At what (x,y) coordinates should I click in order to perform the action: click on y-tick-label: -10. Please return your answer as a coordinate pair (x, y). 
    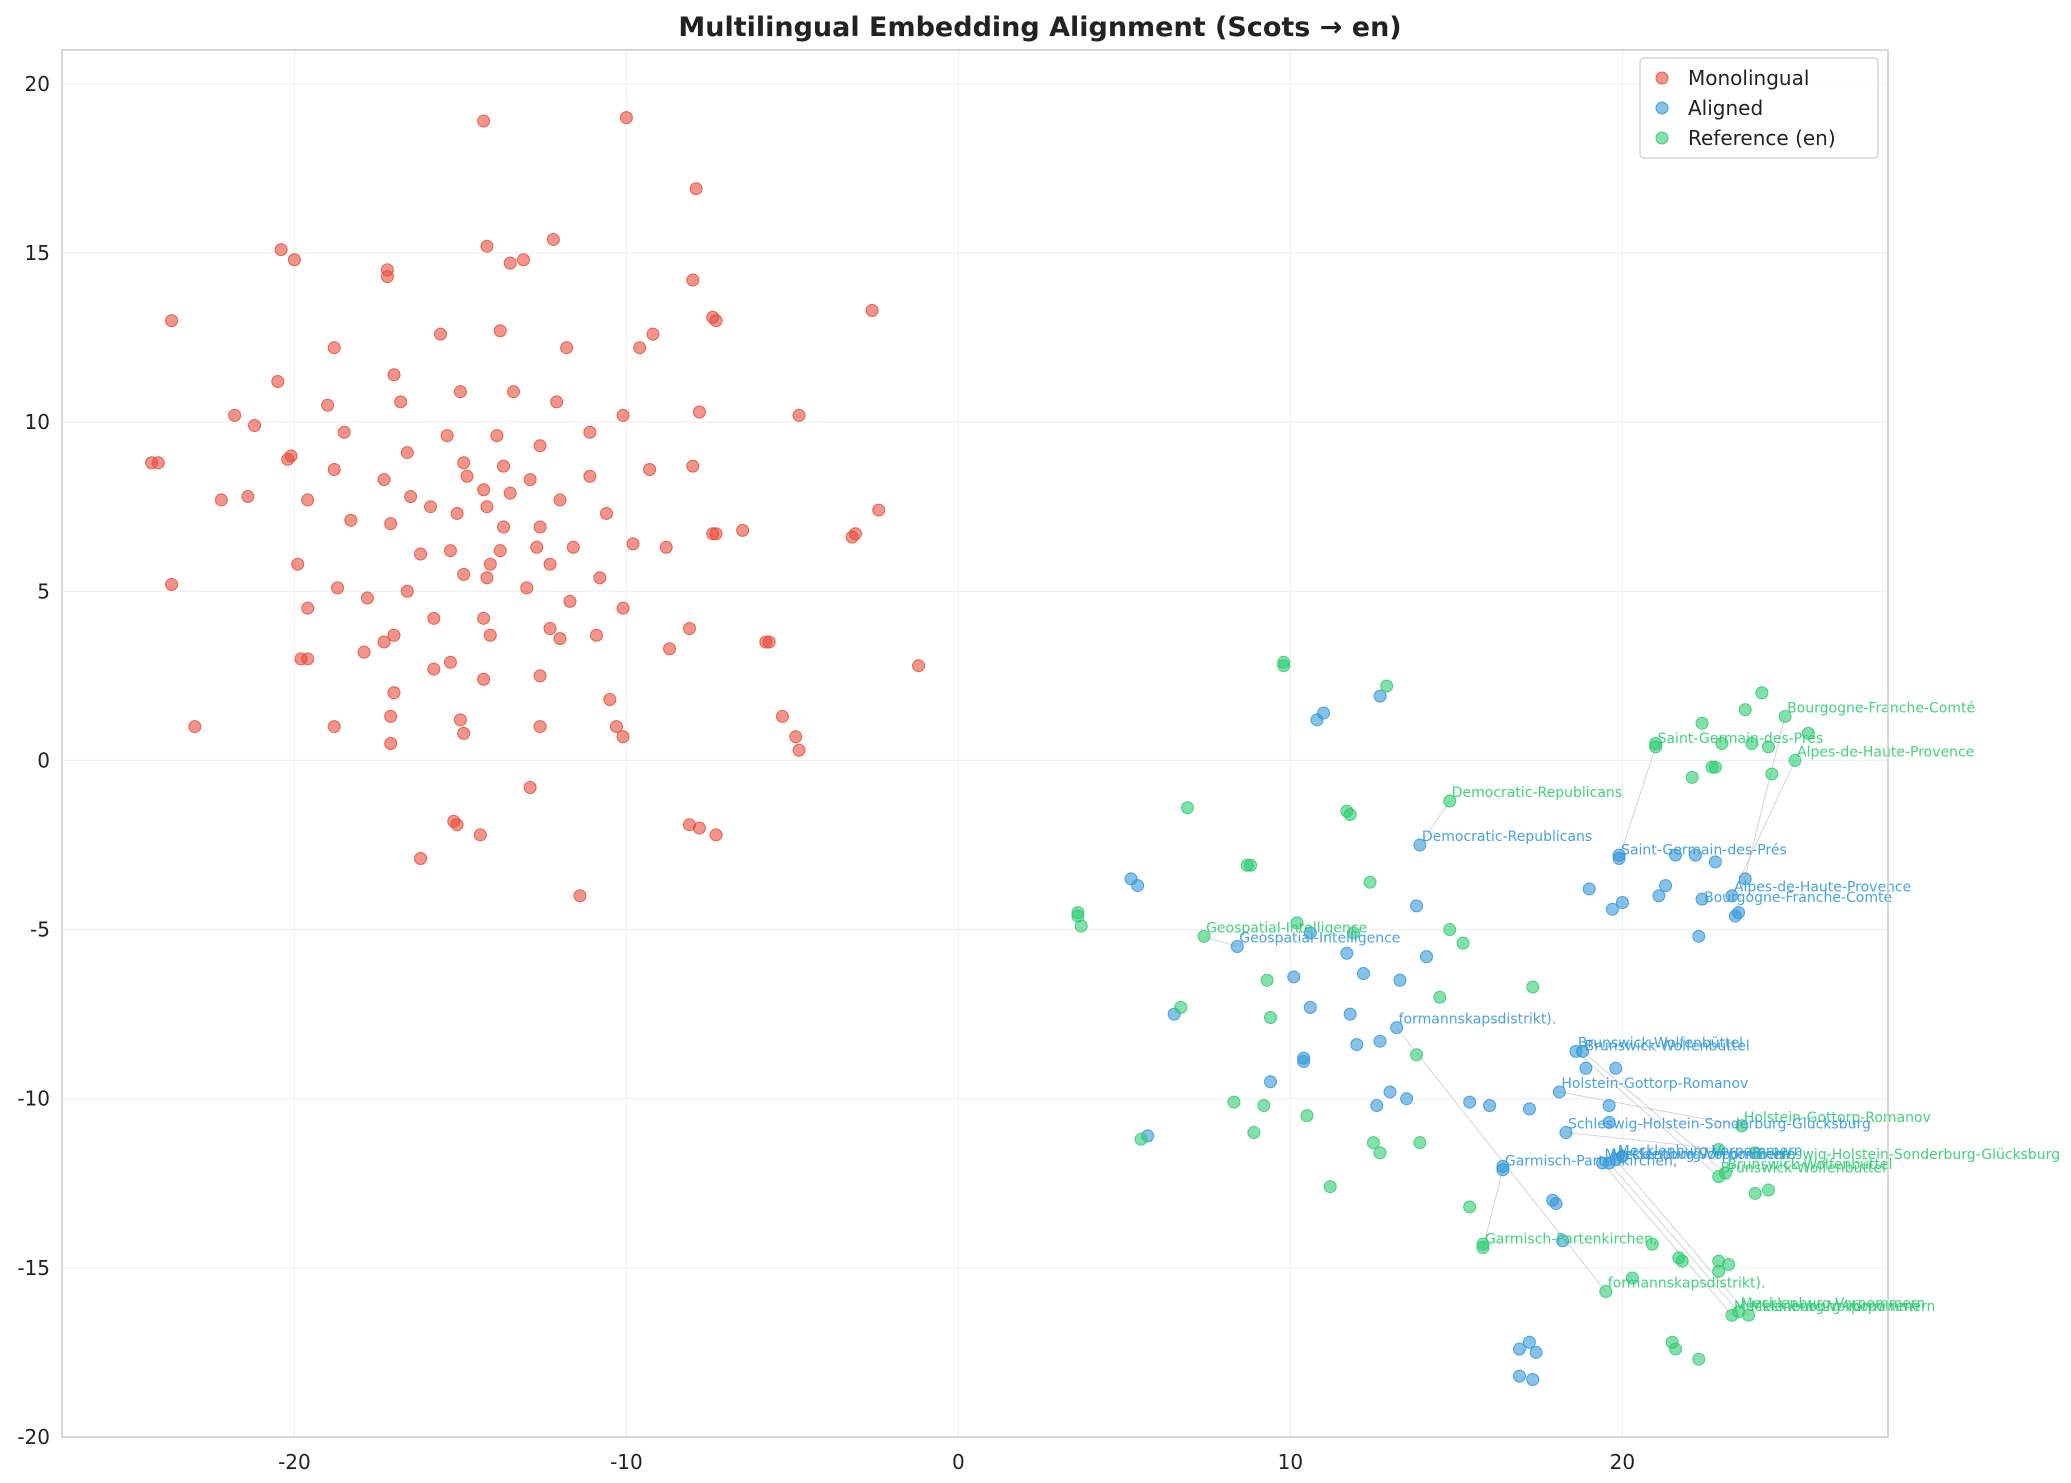
    Looking at the image, I should click on (33, 1099).